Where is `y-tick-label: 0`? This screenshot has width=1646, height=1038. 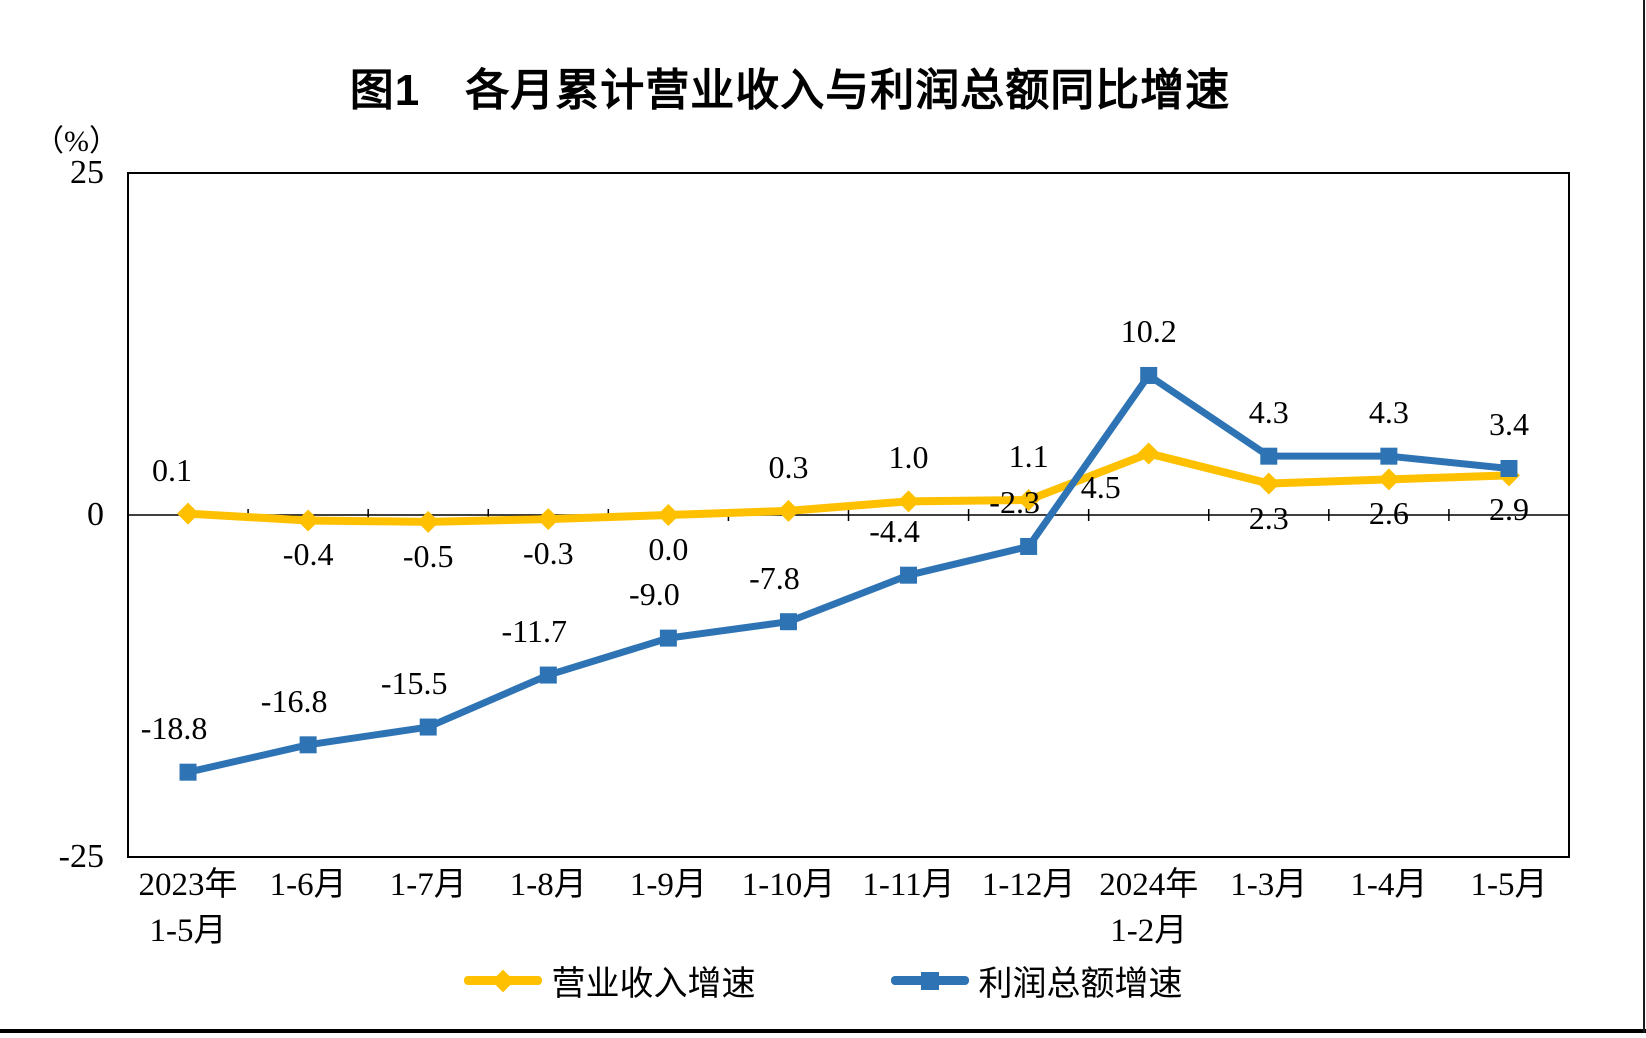
y-tick-label: 0 is located at coordinates (95, 514).